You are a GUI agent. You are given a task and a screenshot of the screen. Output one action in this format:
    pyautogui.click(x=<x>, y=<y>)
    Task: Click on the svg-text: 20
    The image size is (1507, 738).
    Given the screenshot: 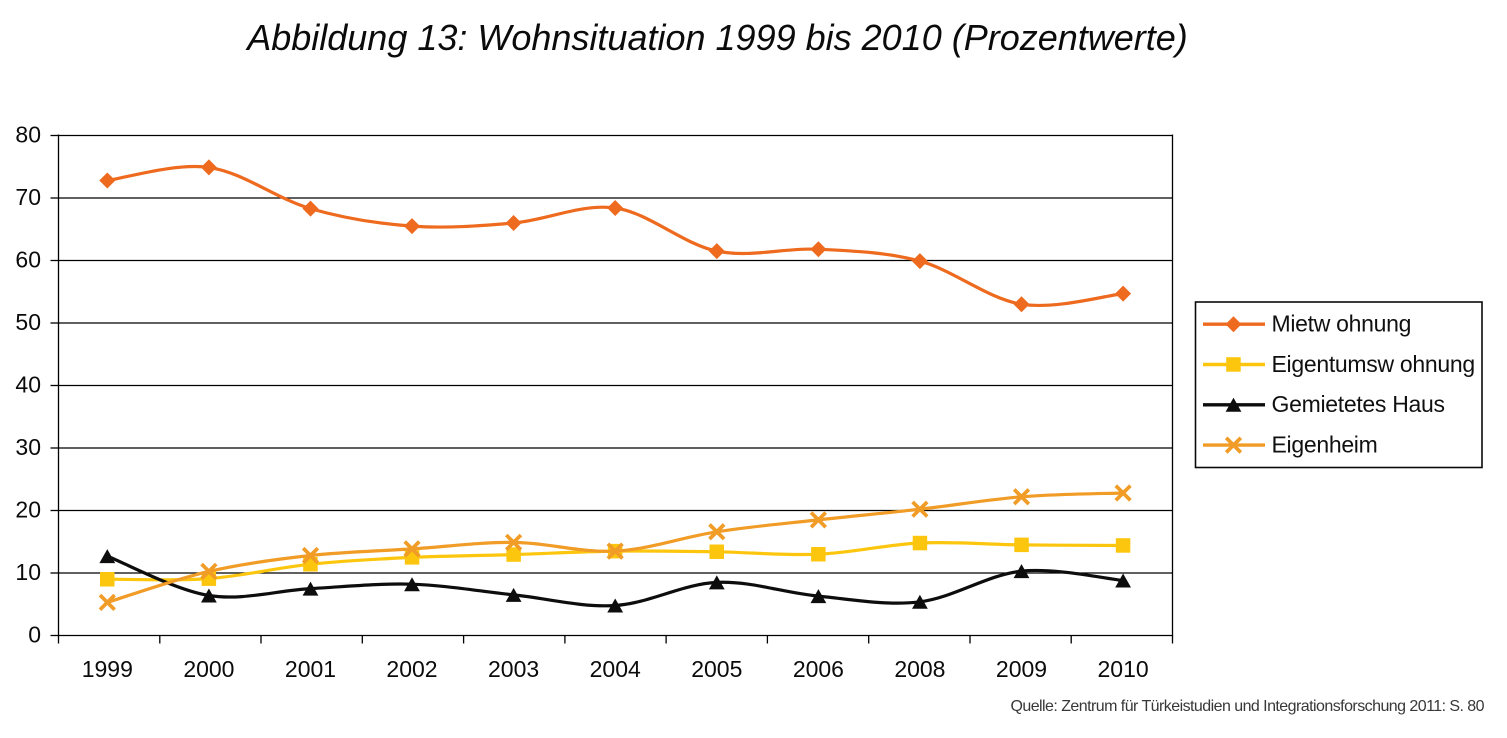 What is the action you would take?
    pyautogui.click(x=28, y=510)
    